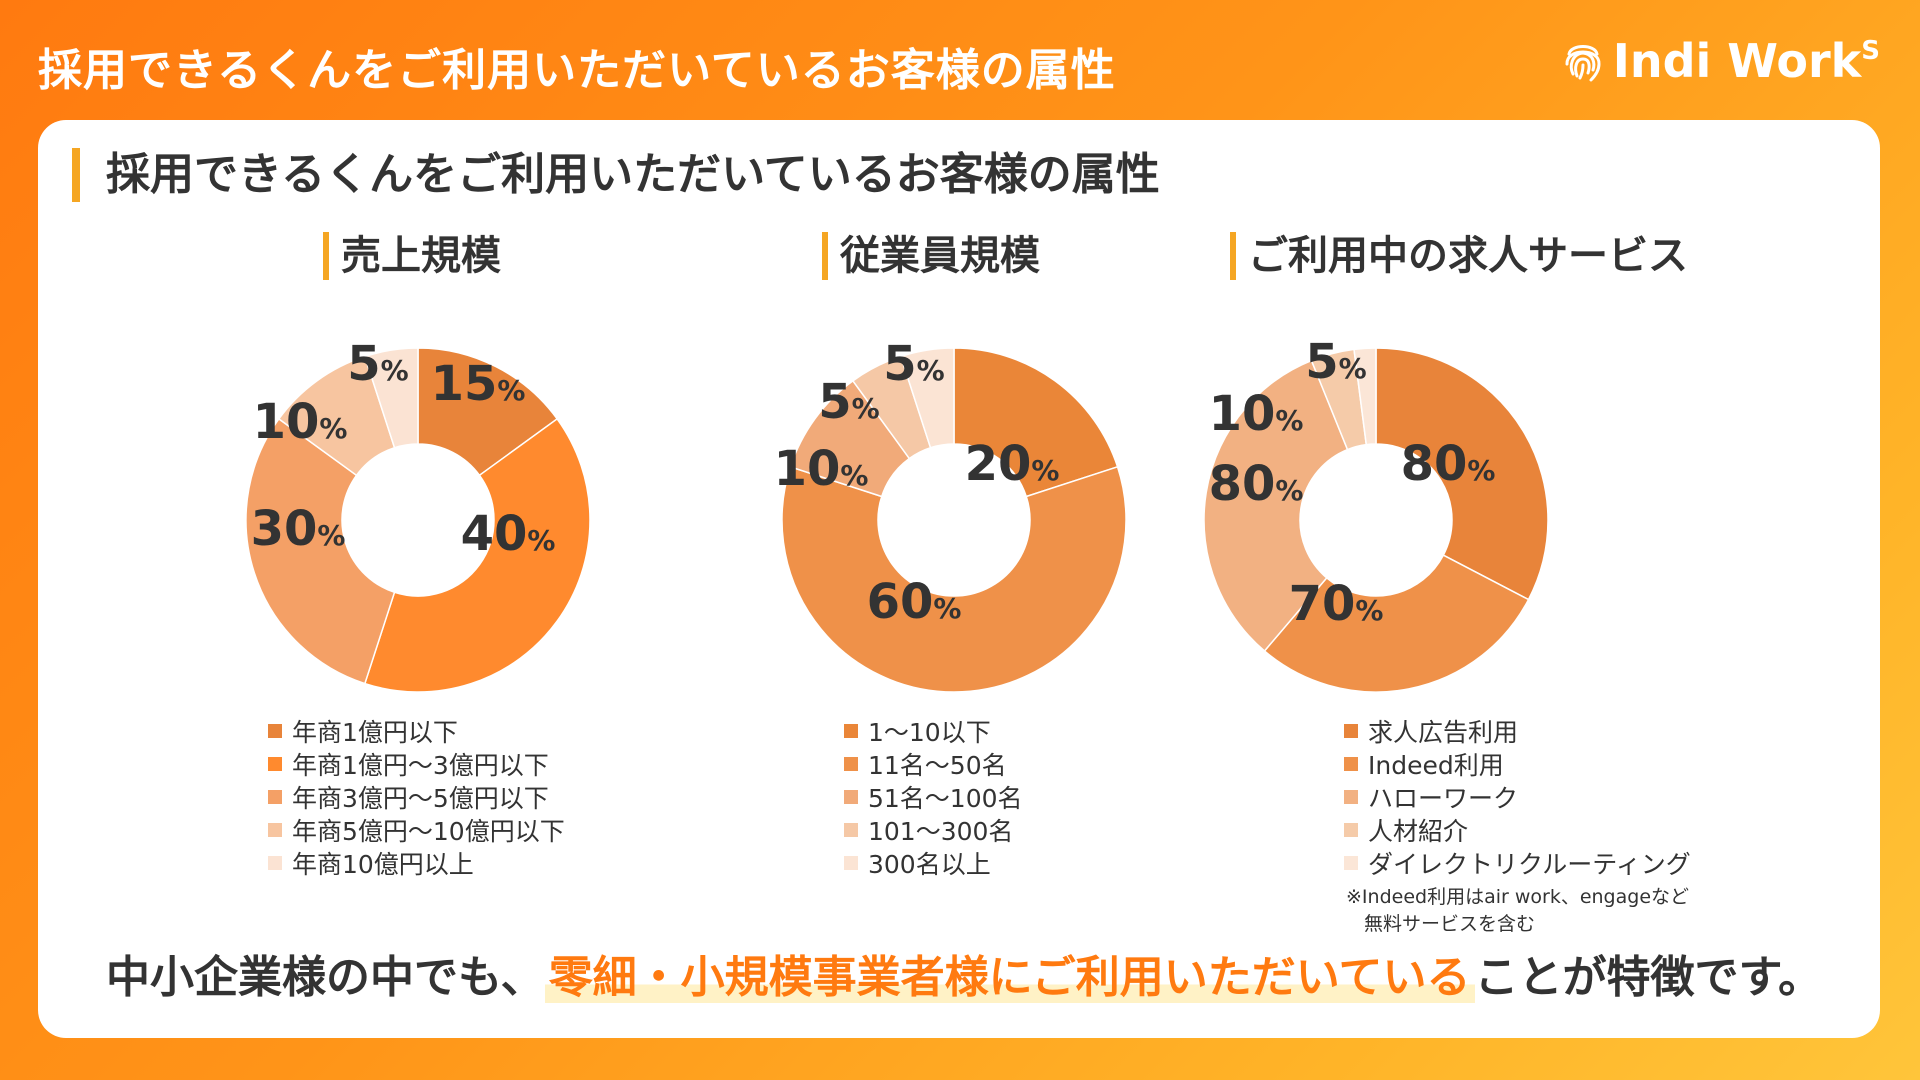 The width and height of the screenshot is (1920, 1080). Describe the element at coordinates (929, 732) in the screenshot. I see `legend-label: 1～10以下` at that location.